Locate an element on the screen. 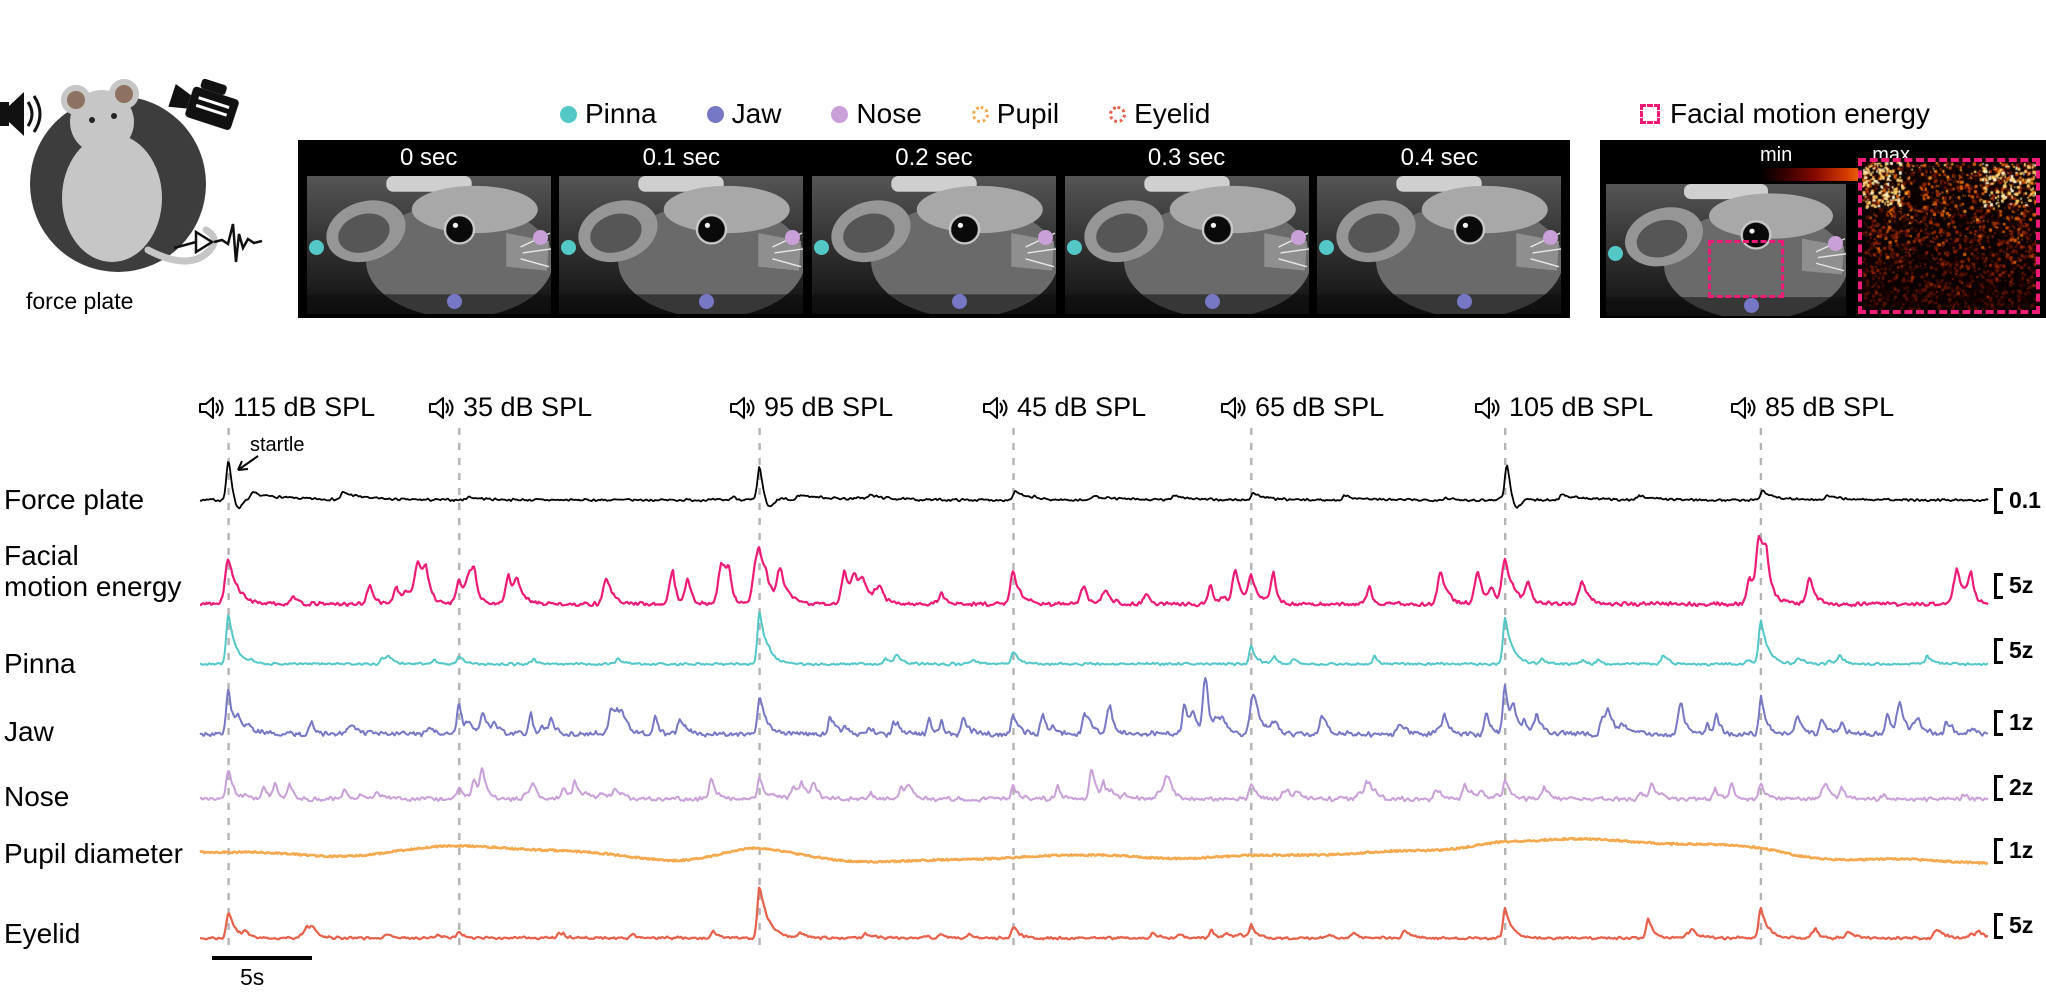 The image size is (2046, 1002). fme-legend-label: Facial motion energy is located at coordinates (1800, 113).